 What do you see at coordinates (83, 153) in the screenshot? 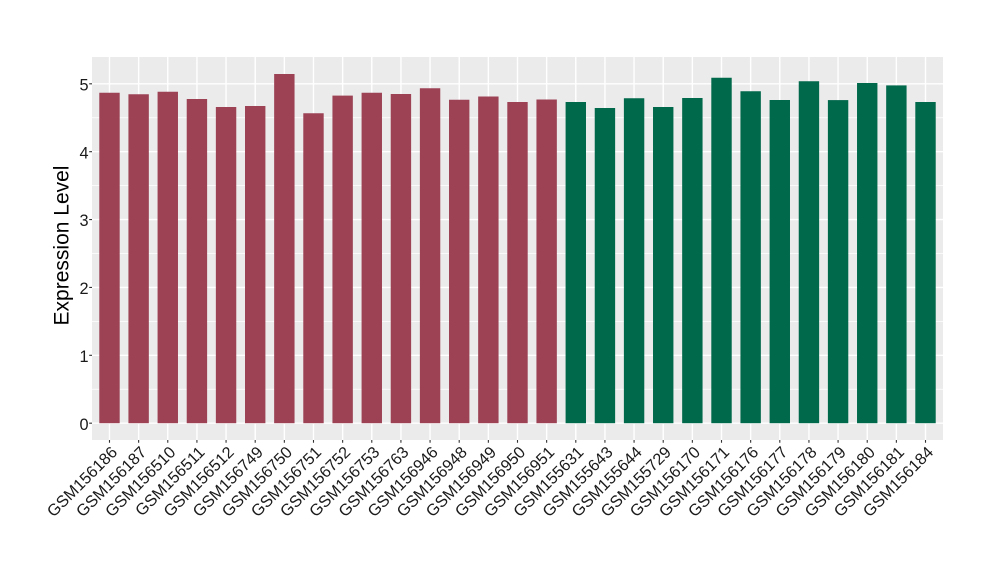
I see `svg-text: 4` at bounding box center [83, 153].